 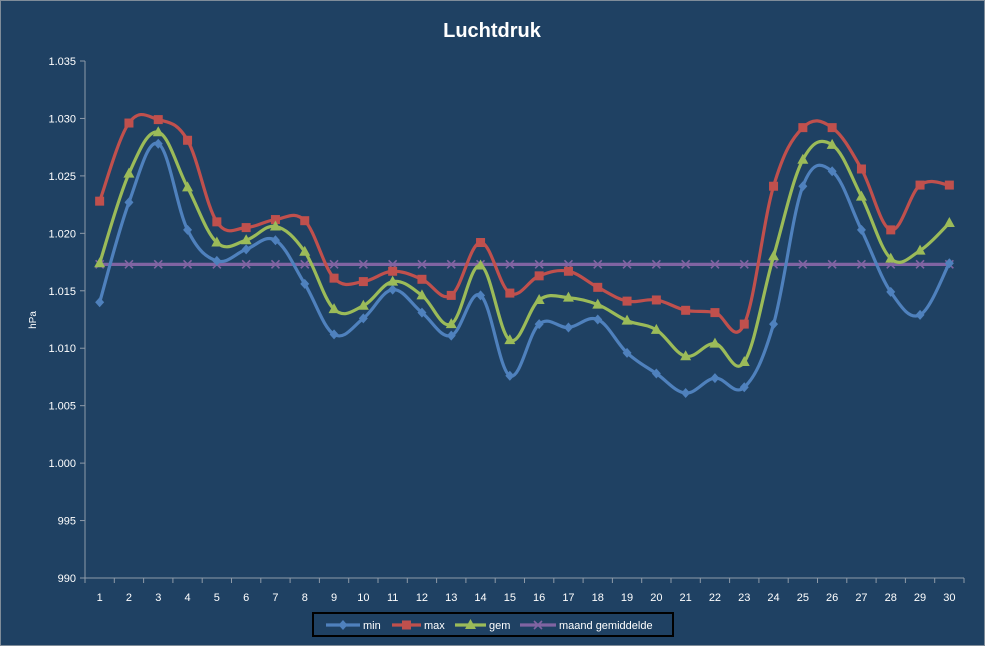 I want to click on y-tick-label: 1.020, so click(x=62, y=234).